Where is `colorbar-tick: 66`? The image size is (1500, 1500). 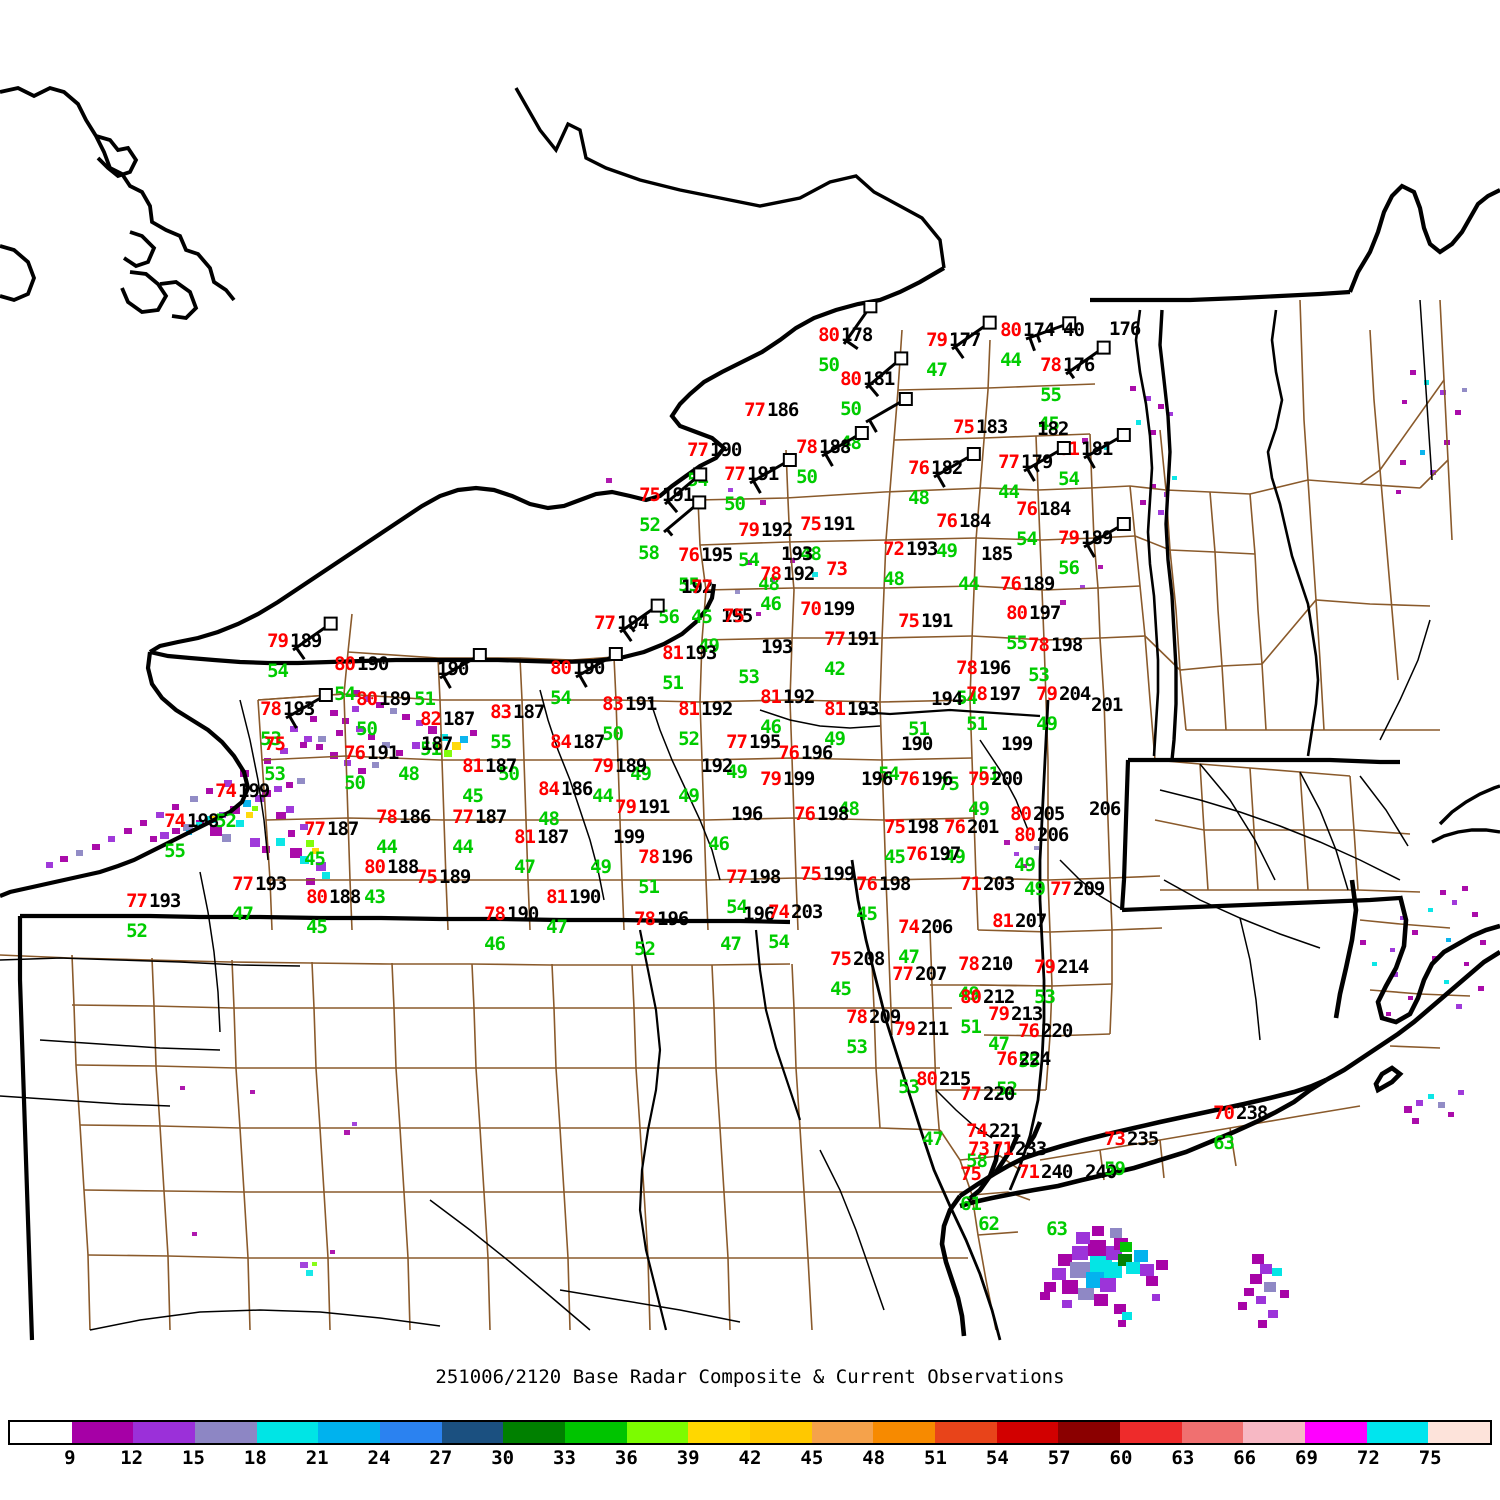
colorbar-tick: 66 is located at coordinates (1245, 1458).